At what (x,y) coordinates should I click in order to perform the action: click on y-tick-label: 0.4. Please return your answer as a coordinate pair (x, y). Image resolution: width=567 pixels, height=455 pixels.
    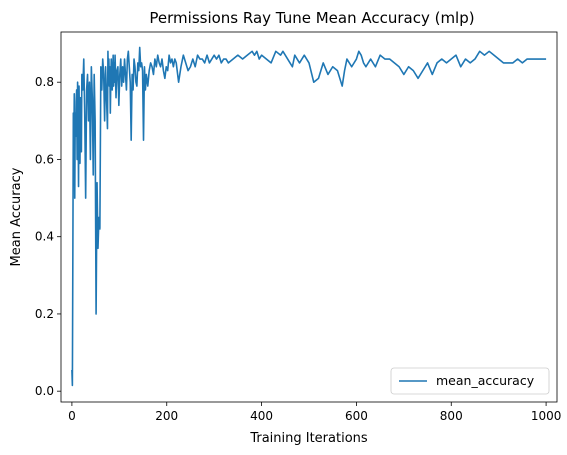
    Looking at the image, I should click on (44, 237).